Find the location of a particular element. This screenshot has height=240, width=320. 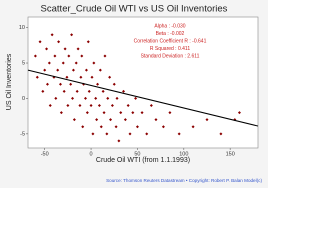

y-tick-label: 5 is located at coordinates (23, 63).